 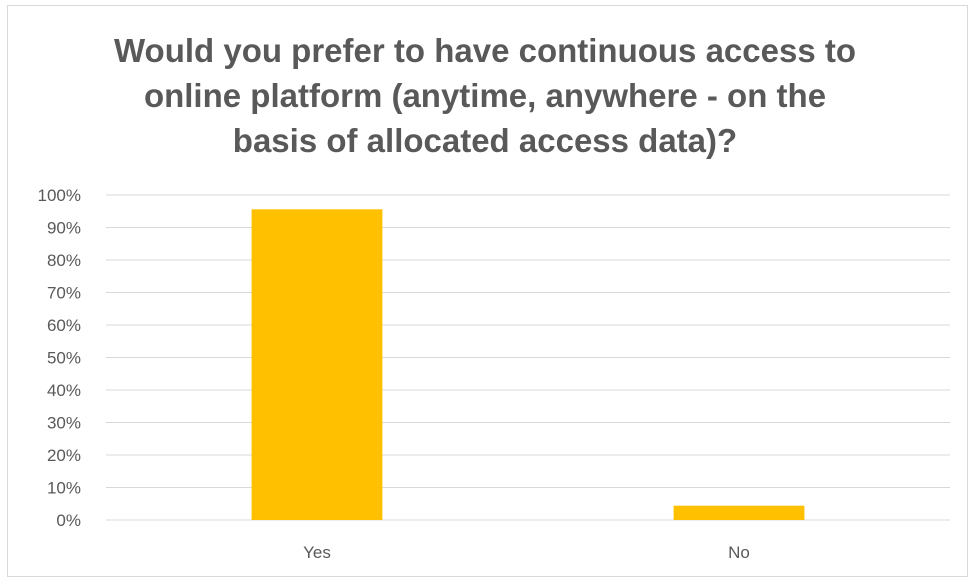 What do you see at coordinates (317, 365) in the screenshot?
I see `bar-yes` at bounding box center [317, 365].